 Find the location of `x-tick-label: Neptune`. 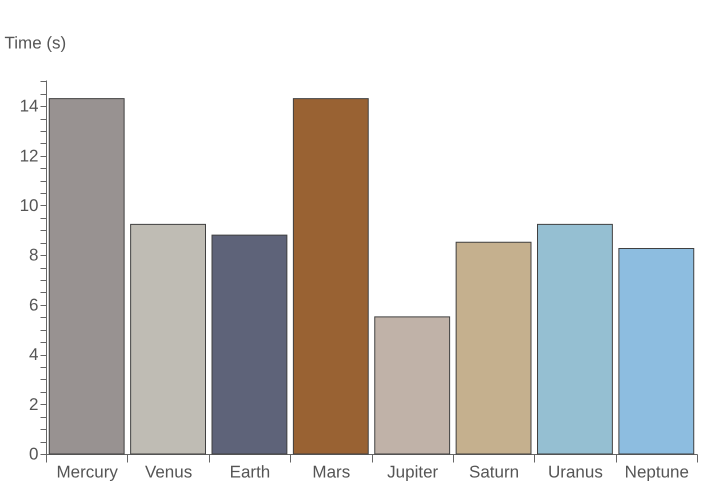

x-tick-label: Neptune is located at coordinates (656, 472).